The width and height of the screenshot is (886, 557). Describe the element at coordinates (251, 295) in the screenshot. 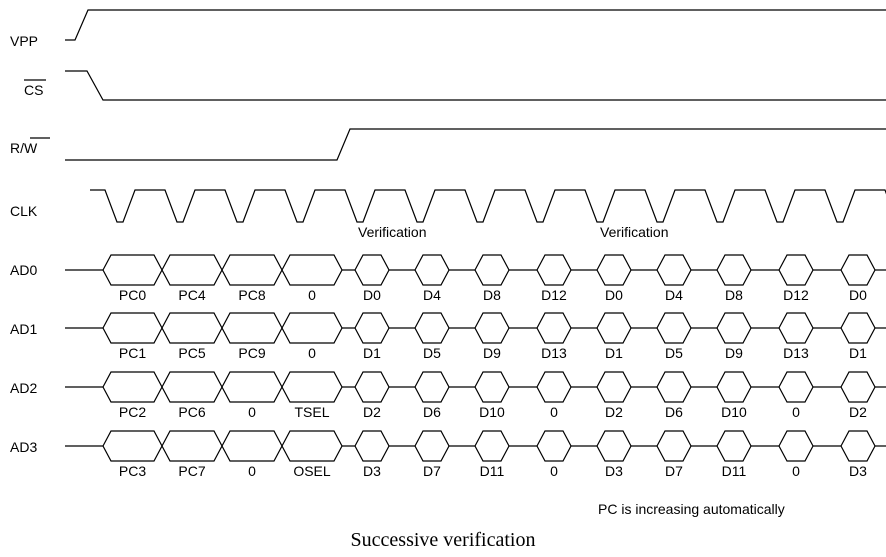

I see `ad0-bus-label: PC8` at that location.